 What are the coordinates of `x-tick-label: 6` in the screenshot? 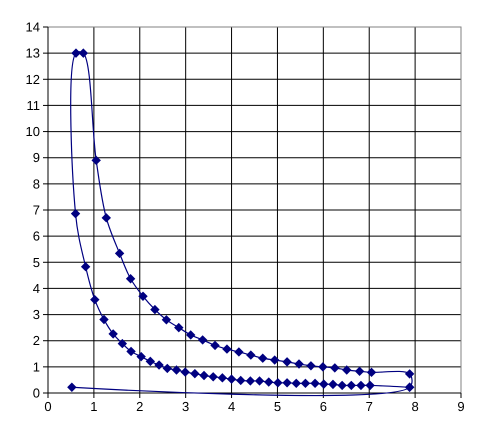 It's located at (323, 406).